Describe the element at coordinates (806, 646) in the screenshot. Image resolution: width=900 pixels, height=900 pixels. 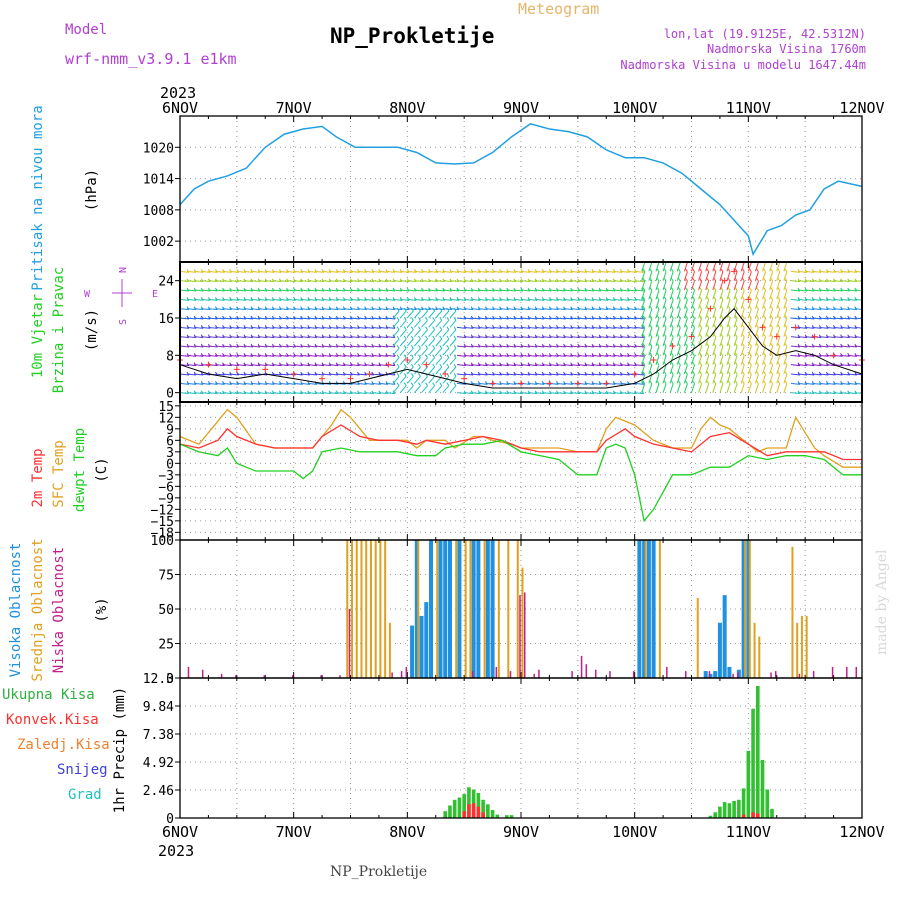
I see `mid-cloud-bar` at that location.